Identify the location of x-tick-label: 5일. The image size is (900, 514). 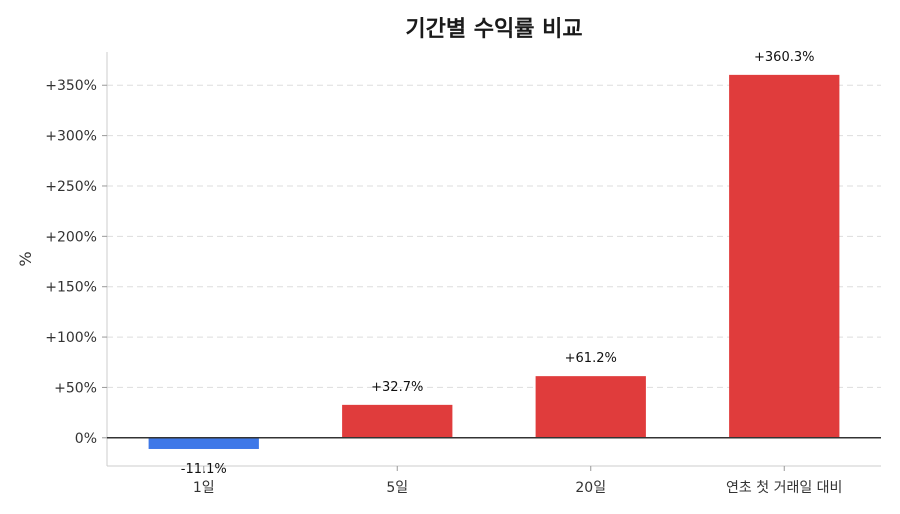
(397, 488).